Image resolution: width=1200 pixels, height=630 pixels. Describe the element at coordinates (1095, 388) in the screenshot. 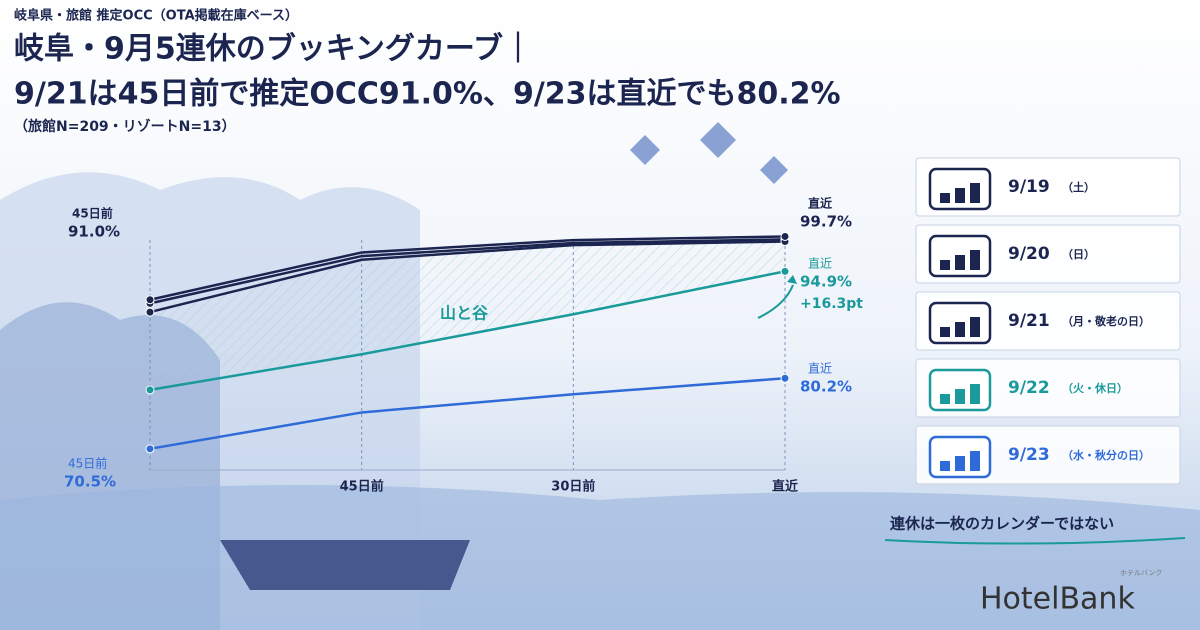

I see `legend-note: （火・休日）` at that location.